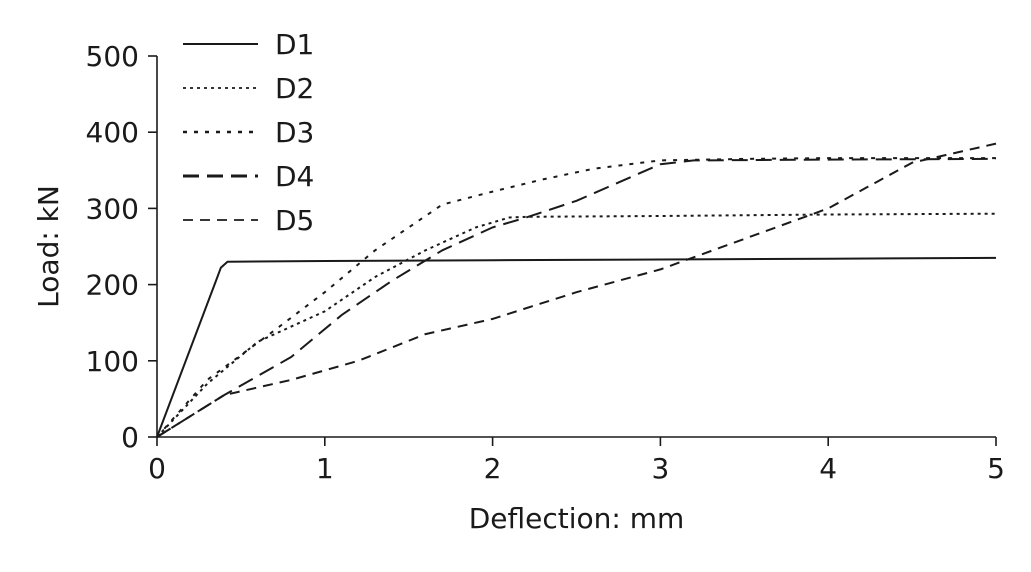 The height and width of the screenshot is (572, 1031). What do you see at coordinates (493, 468) in the screenshot?
I see `x-tick-label: 2` at bounding box center [493, 468].